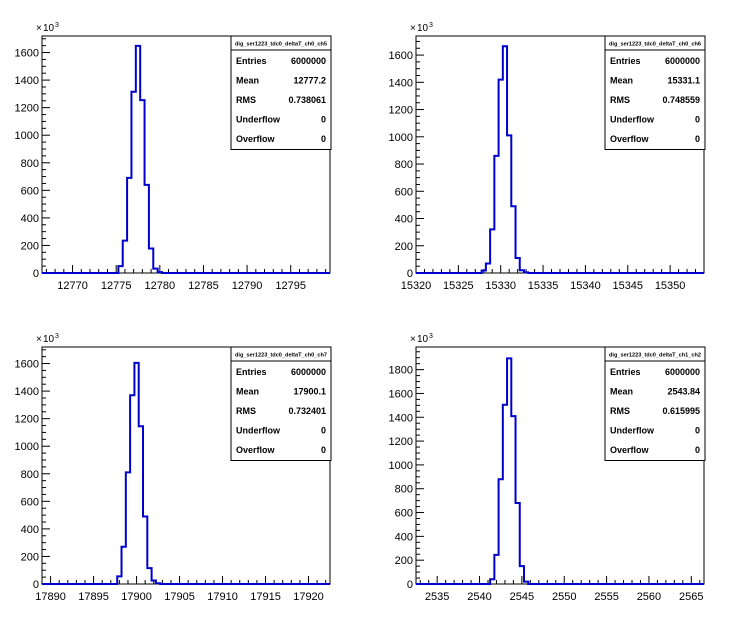 This screenshot has height=622, width=746. What do you see at coordinates (72, 286) in the screenshot?
I see `x-tick-label: 12770` at bounding box center [72, 286].